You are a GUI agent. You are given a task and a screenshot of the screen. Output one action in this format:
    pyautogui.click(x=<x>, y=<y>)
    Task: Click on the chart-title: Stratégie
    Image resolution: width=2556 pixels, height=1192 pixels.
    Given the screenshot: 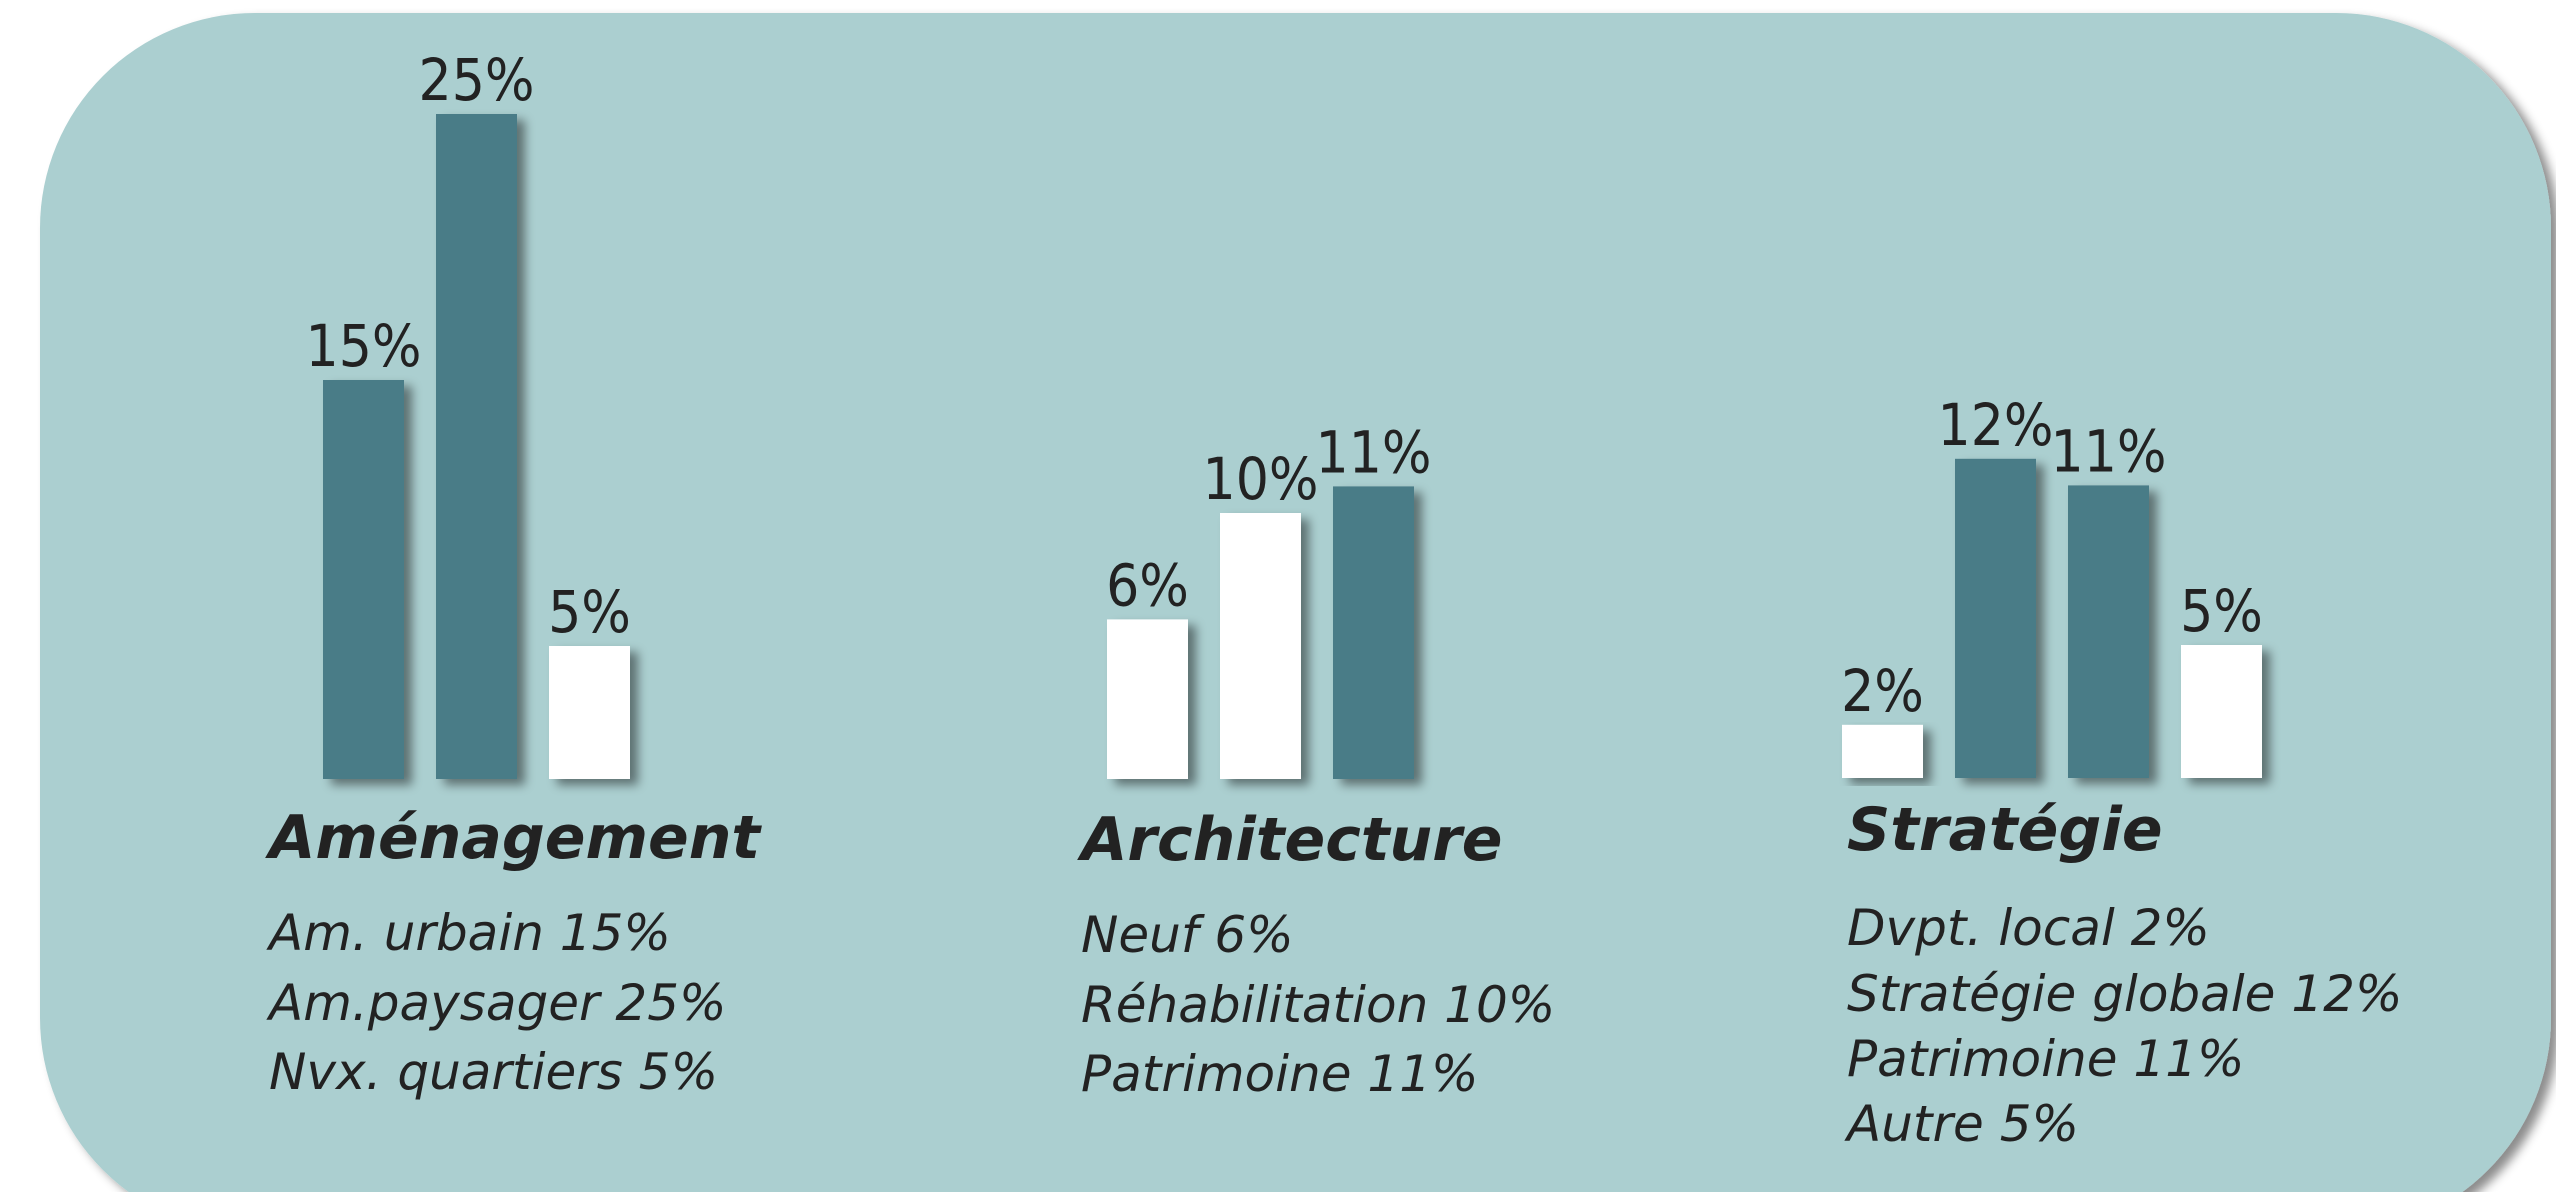 What is the action you would take?
    pyautogui.click(x=2005, y=830)
    